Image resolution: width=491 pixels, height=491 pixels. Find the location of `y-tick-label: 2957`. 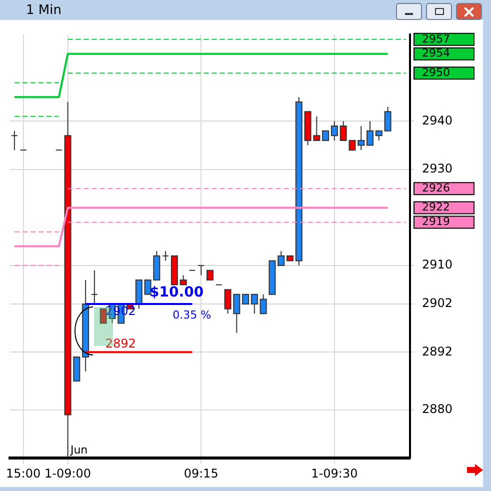

y-tick-label: 2957 is located at coordinates (436, 39).